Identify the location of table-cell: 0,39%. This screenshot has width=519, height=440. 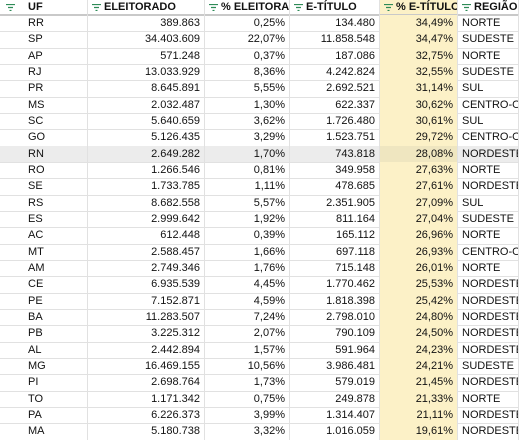
(247, 236).